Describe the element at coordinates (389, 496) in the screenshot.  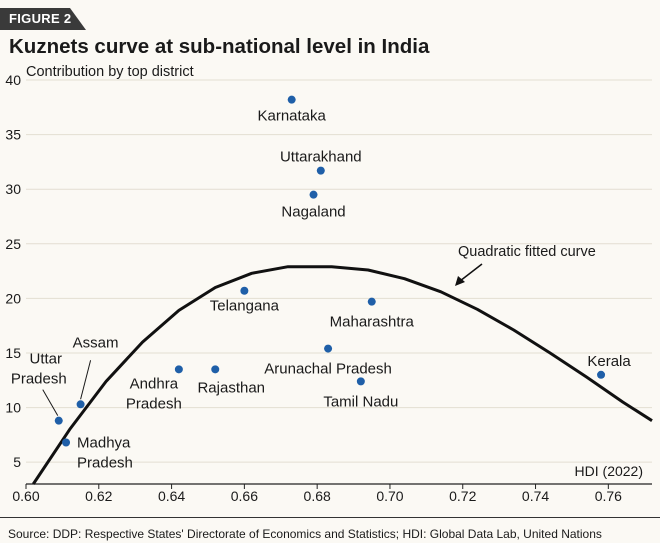
I see `x-tick-label: 0.70` at that location.